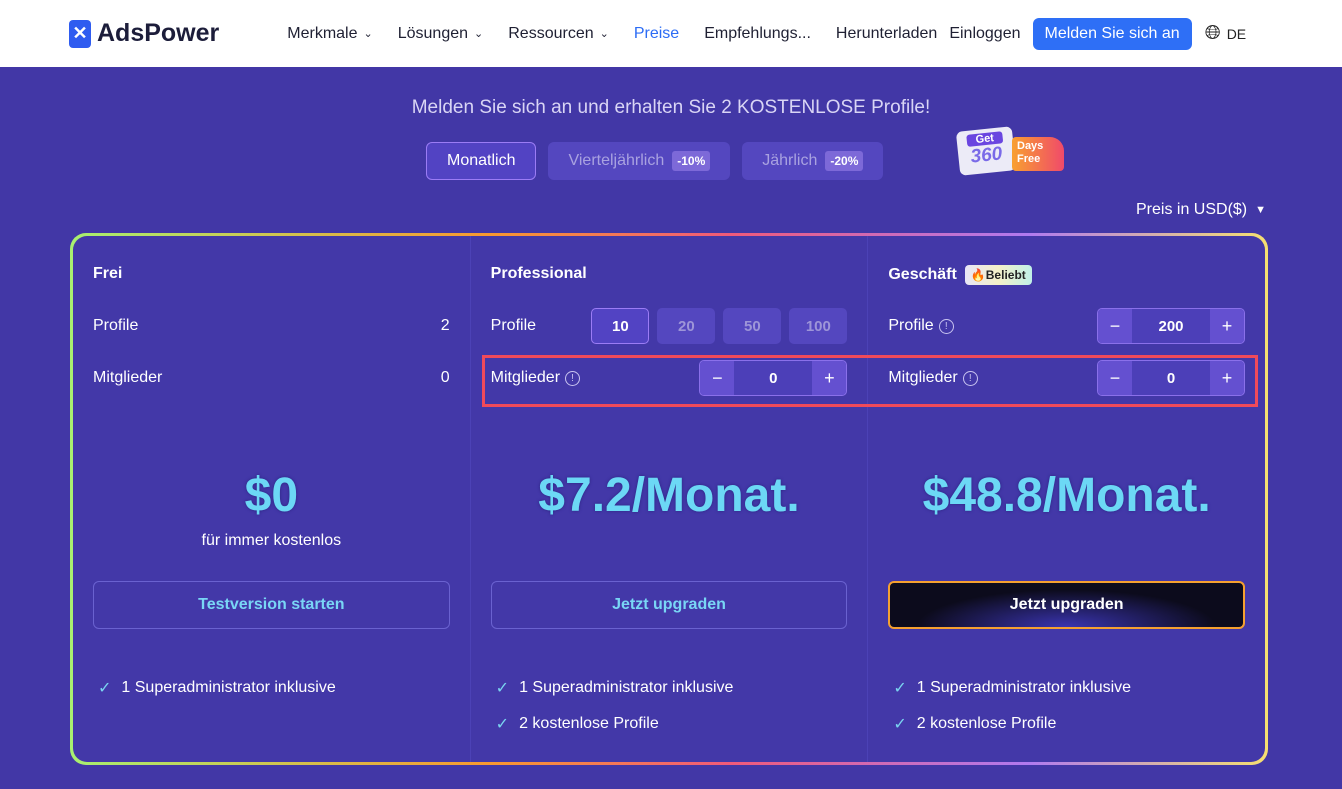 The image size is (1342, 789). Describe the element at coordinates (818, 326) in the screenshot. I see `profile-option-100: 100` at that location.